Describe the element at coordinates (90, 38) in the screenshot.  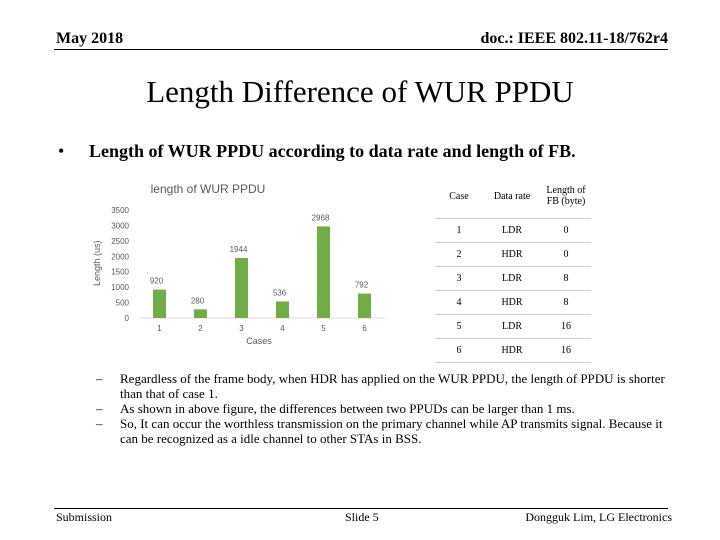
I see `header-date: May 2018` at that location.